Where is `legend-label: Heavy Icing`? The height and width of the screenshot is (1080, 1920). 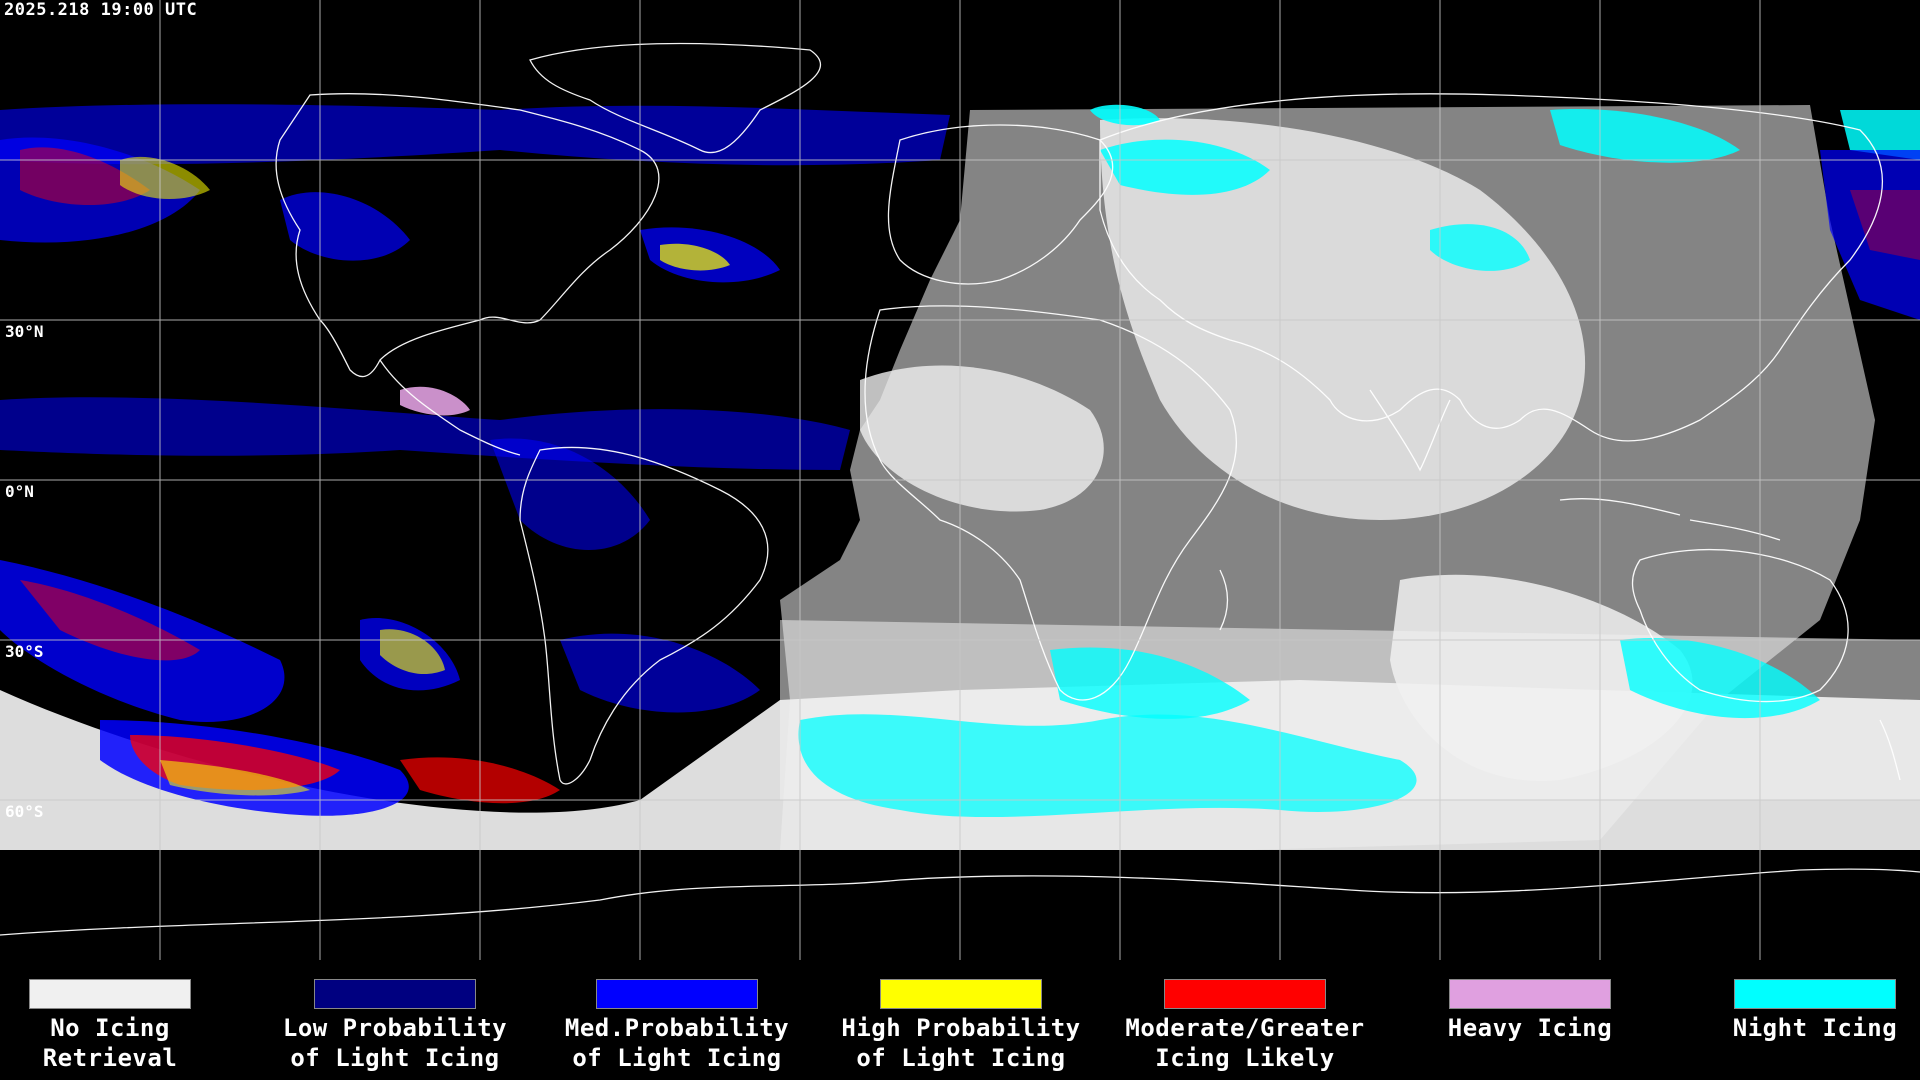 legend-label: Heavy Icing is located at coordinates (1530, 1028).